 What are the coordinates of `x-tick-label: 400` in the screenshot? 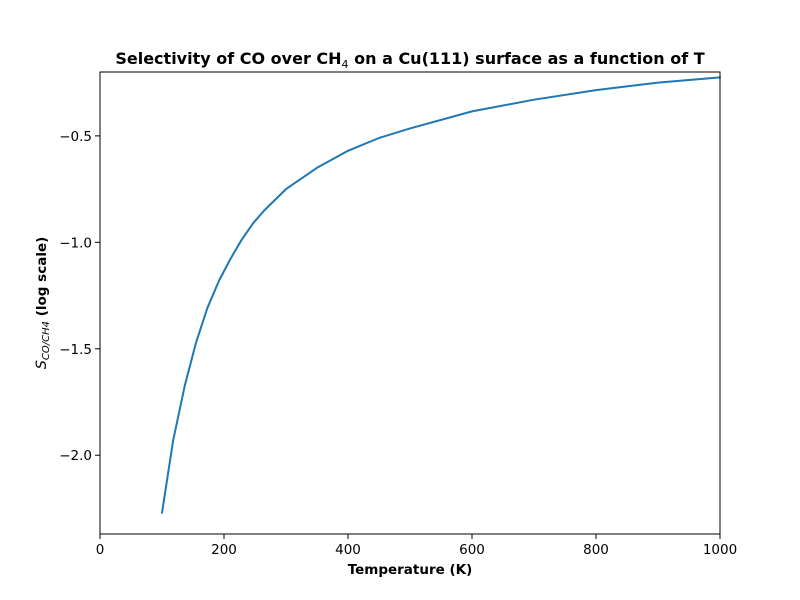 It's located at (348, 550).